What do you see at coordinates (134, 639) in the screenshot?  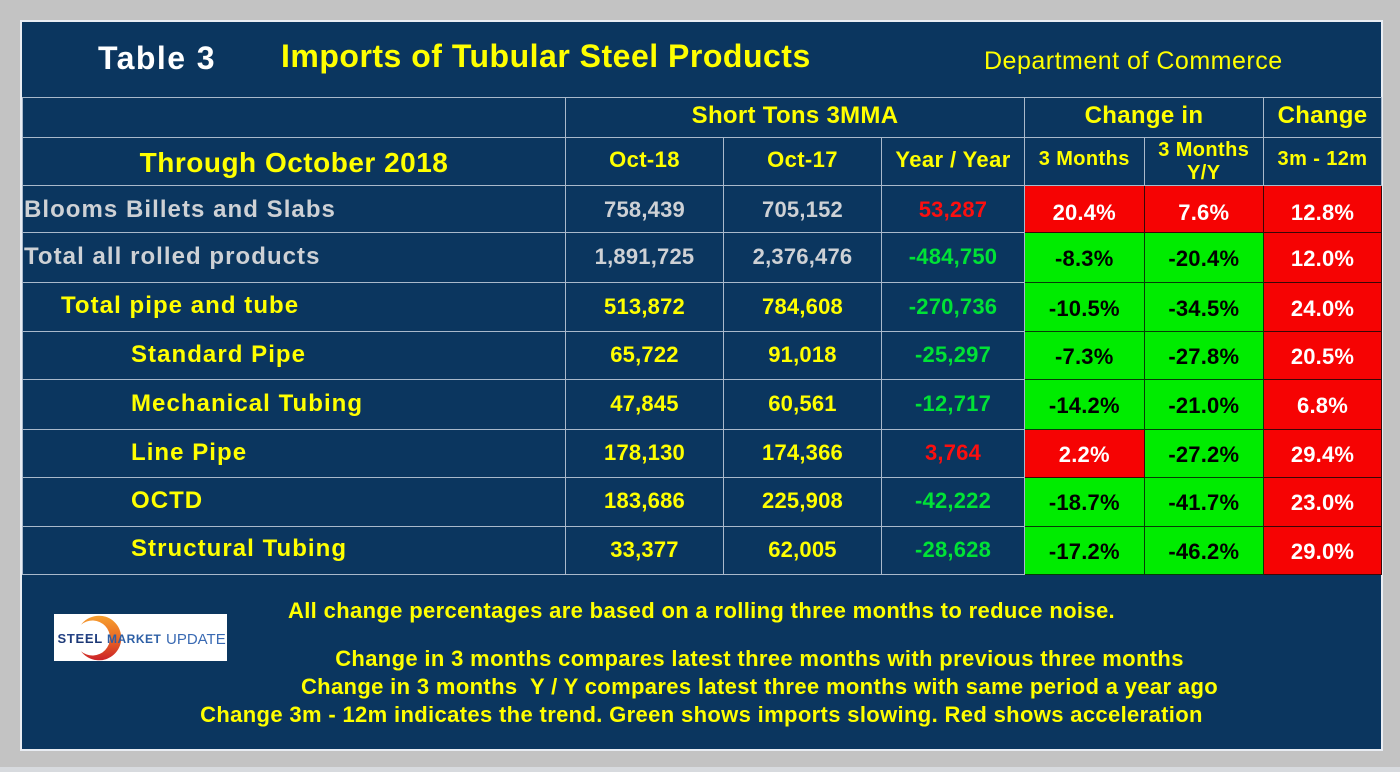 I see `svg-text: MARKET` at bounding box center [134, 639].